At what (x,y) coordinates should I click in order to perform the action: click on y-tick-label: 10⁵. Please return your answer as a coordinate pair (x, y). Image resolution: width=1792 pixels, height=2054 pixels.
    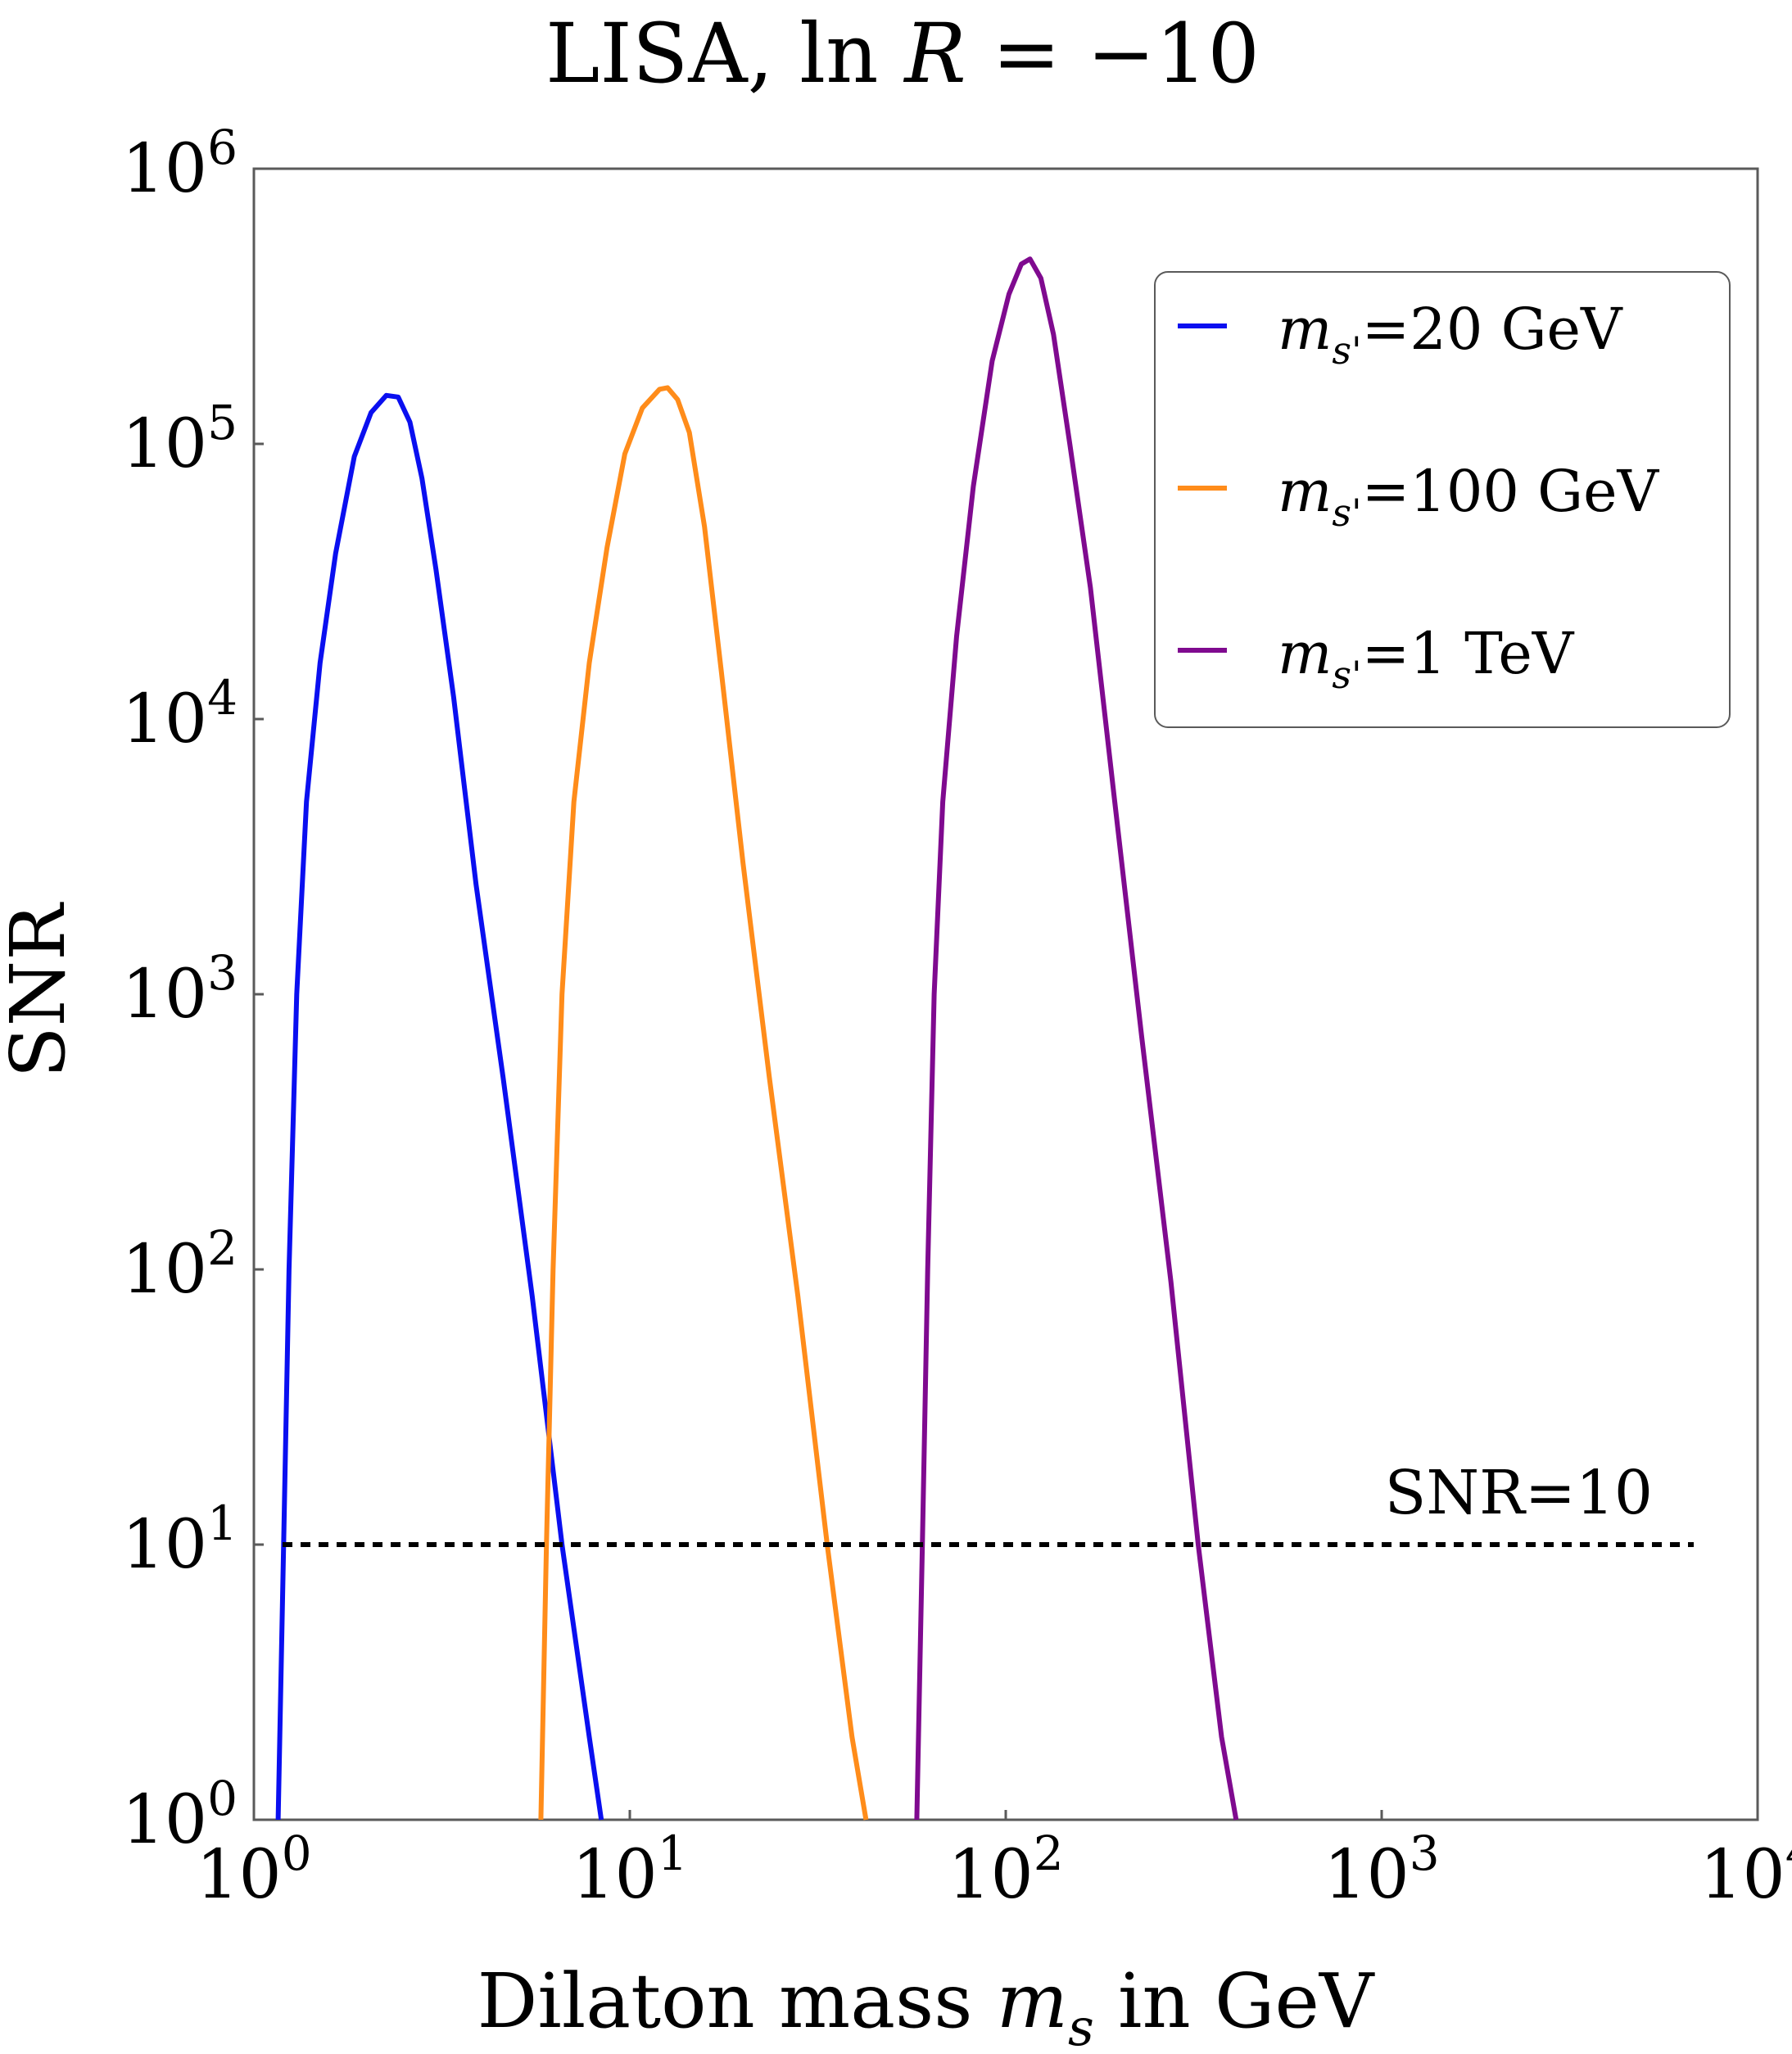
    Looking at the image, I should click on (180, 439).